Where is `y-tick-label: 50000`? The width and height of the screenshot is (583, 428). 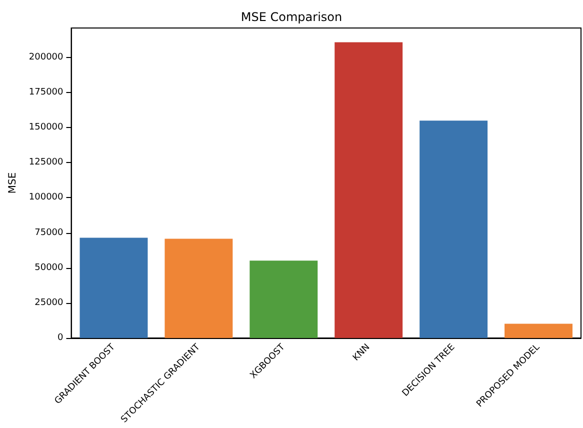 y-tick-label: 50000 is located at coordinates (49, 267).